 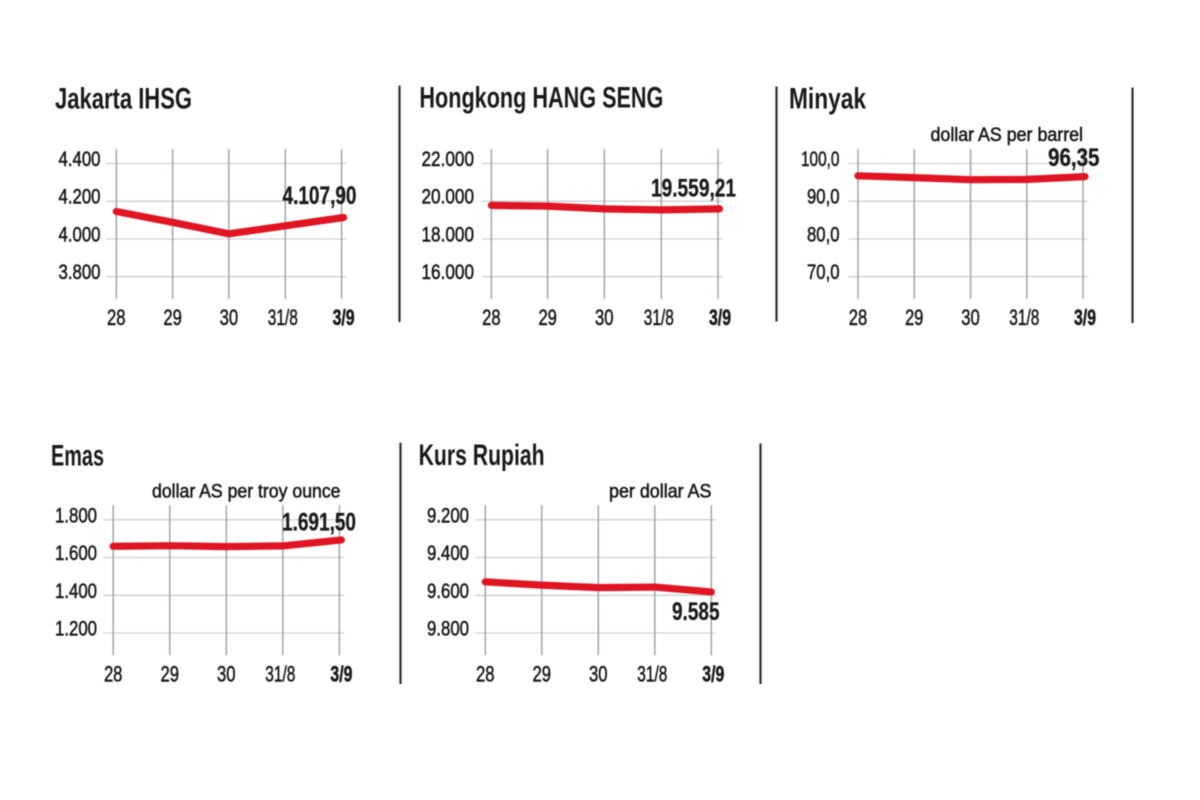 I want to click on svg-text: dollar AS per troy ounce, so click(x=246, y=491).